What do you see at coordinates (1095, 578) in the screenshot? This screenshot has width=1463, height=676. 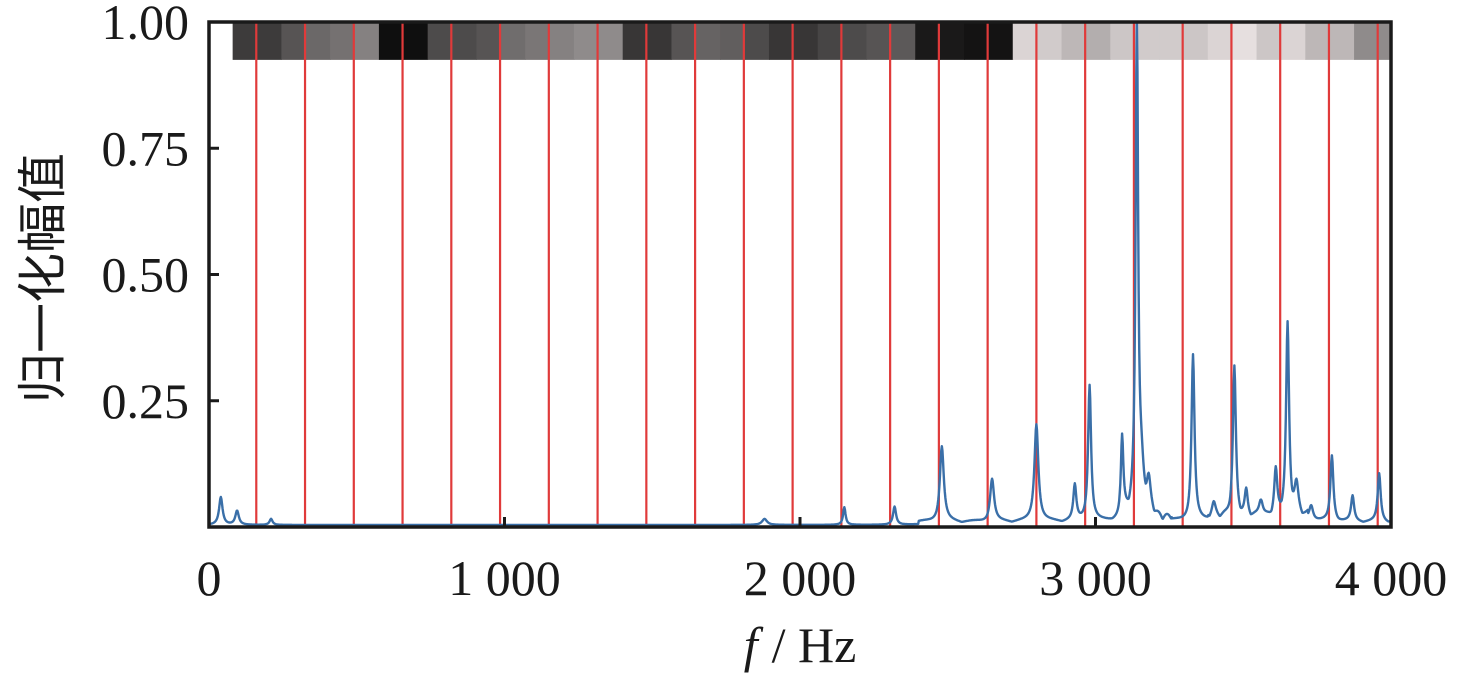 I see `x-tick-label-3: 3 000` at bounding box center [1095, 578].